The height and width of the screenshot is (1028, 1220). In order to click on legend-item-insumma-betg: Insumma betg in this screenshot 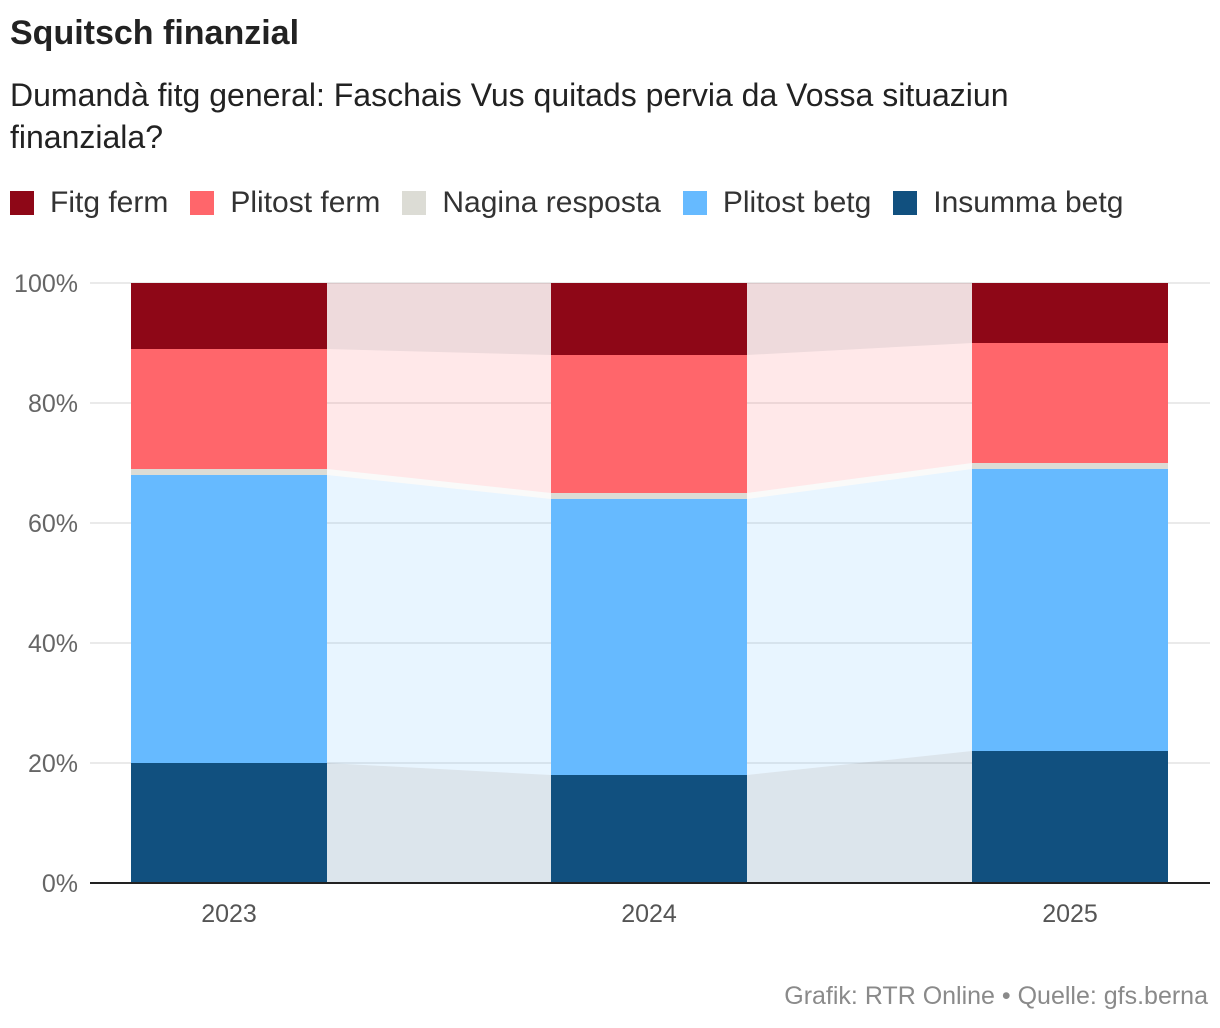, I will do `click(1008, 203)`.